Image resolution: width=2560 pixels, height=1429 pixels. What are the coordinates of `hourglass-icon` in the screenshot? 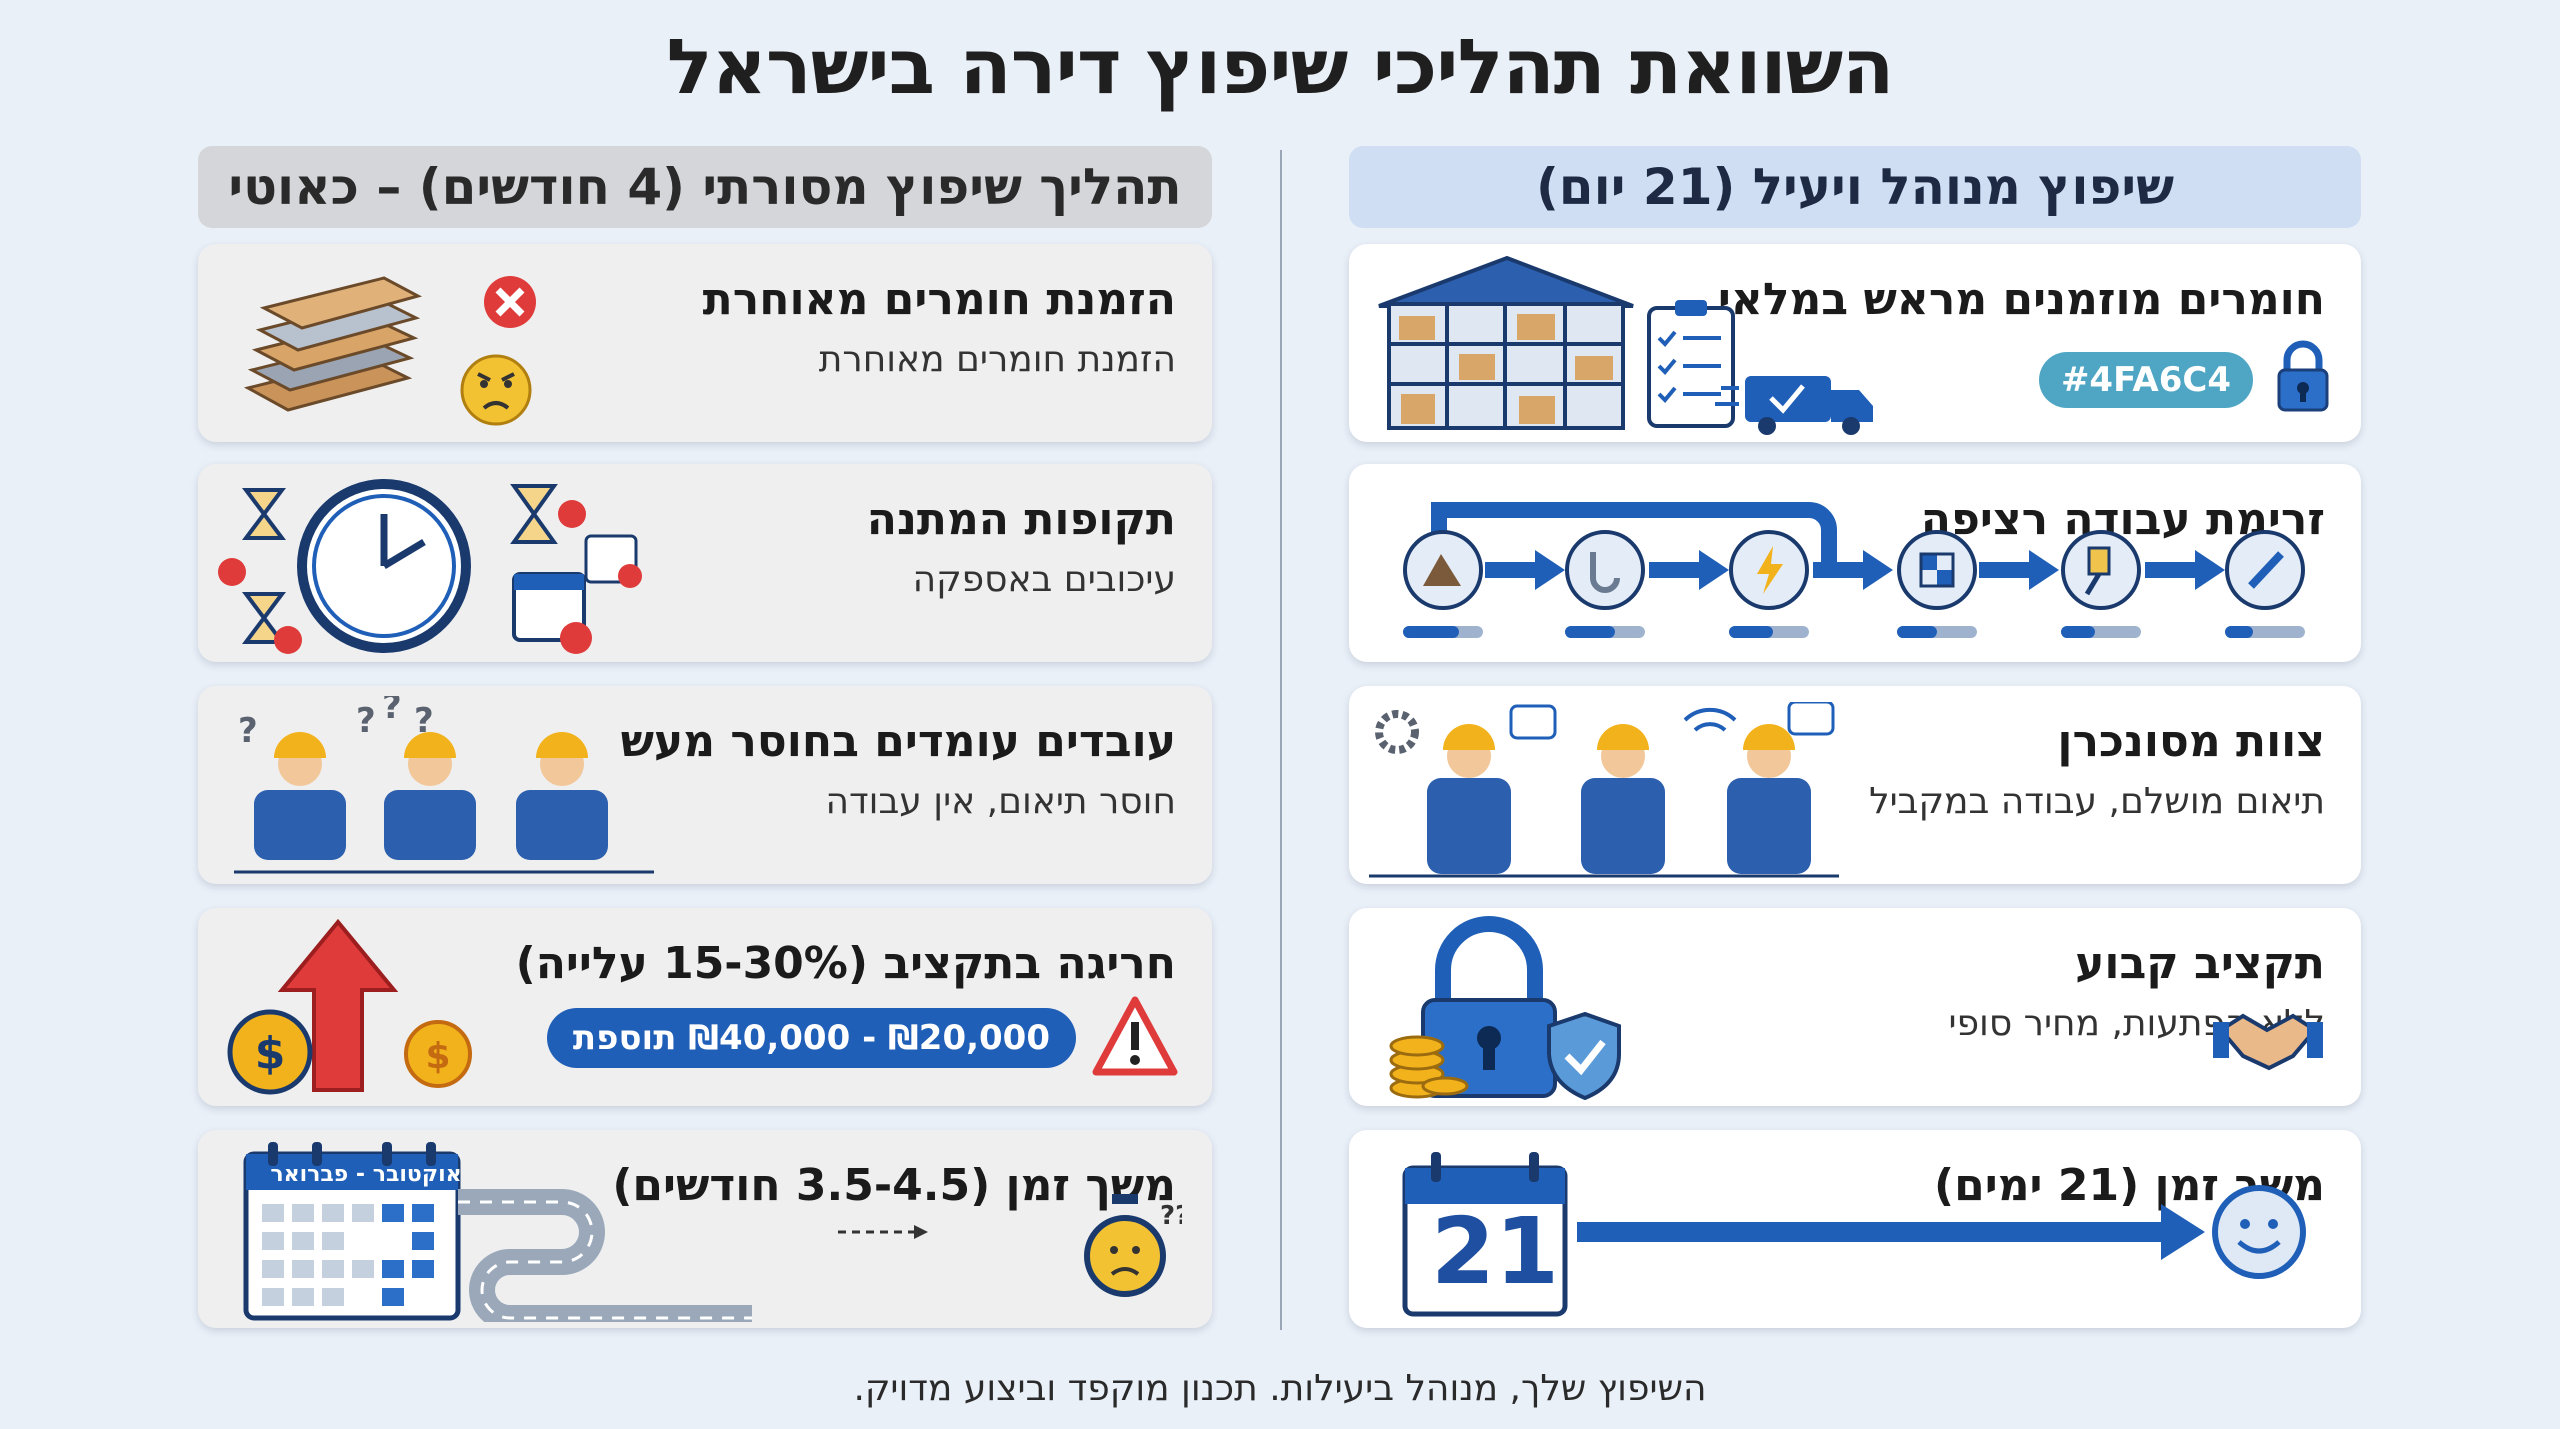 It's located at (400, 564).